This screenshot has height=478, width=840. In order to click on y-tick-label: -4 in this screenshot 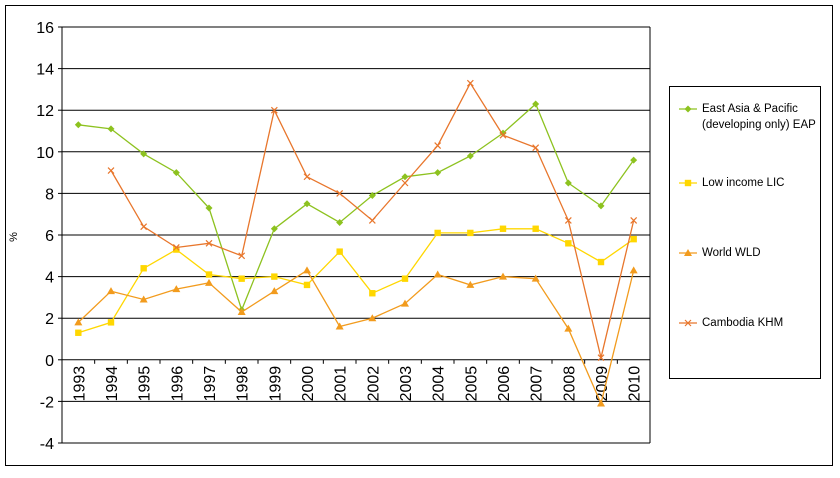, I will do `click(47, 444)`.